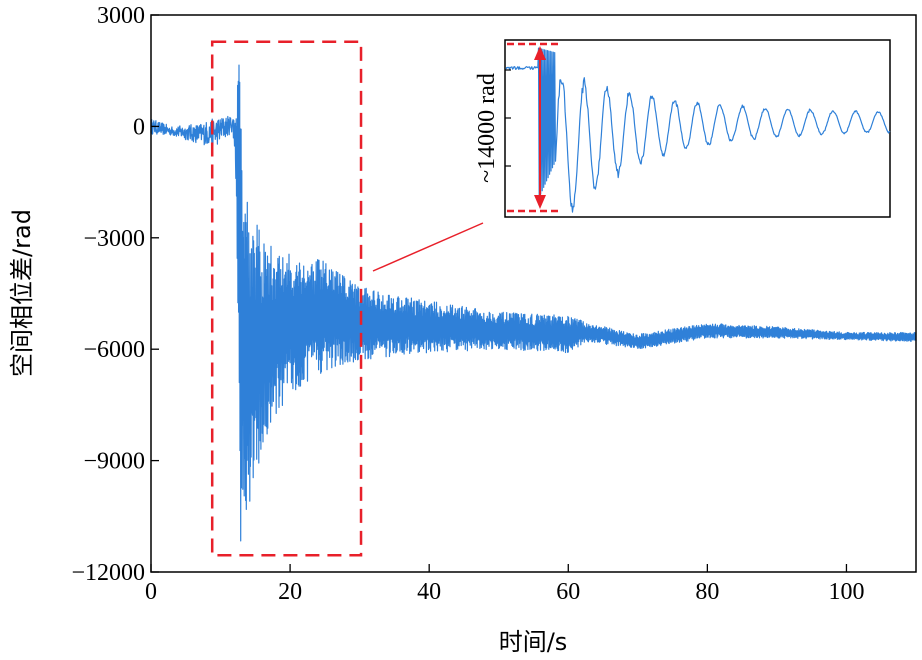 The height and width of the screenshot is (660, 922). Describe the element at coordinates (428, 247) in the screenshot. I see `inset-connector-line` at that location.